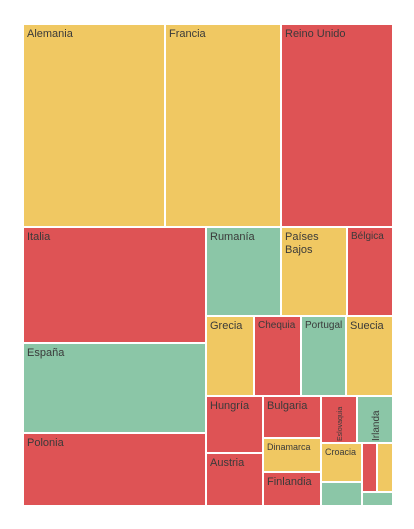 The image size is (414, 529). I want to click on treemap-cell-label: Países Bajos, so click(302, 244).